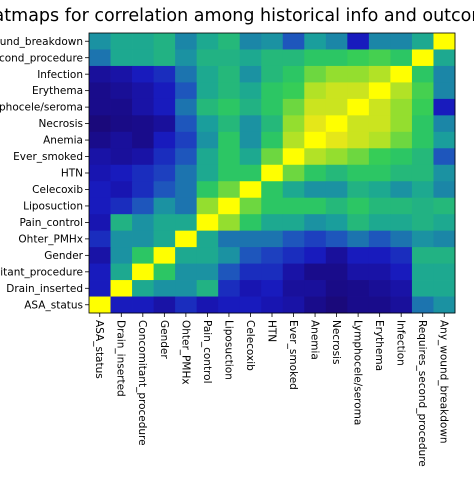 This screenshot has height=478, width=474. I want to click on y-tick-label: Gender, so click(63, 256).